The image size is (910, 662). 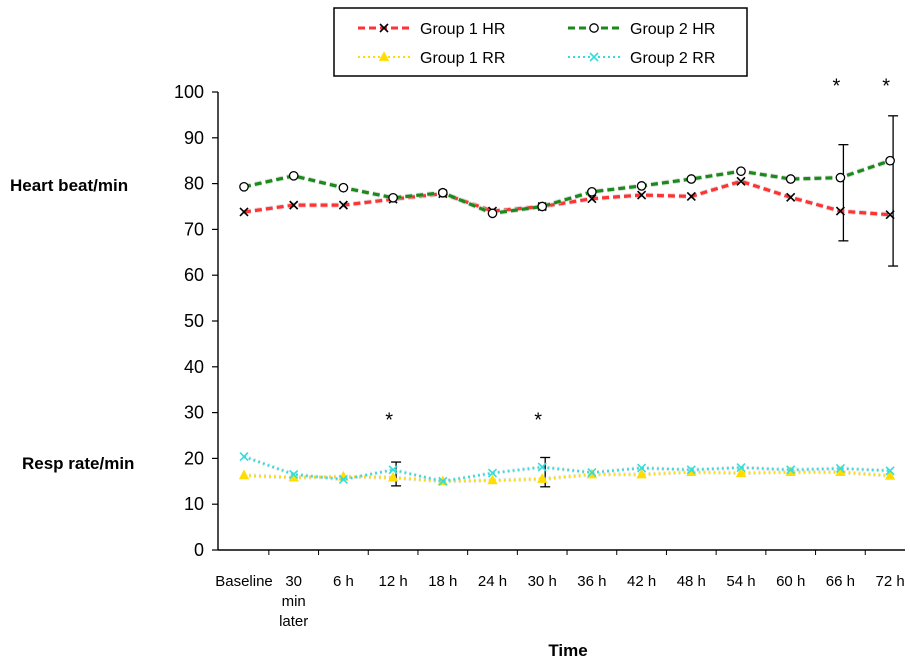 What do you see at coordinates (591, 581) in the screenshot?
I see `x-tick-label: 36 h` at bounding box center [591, 581].